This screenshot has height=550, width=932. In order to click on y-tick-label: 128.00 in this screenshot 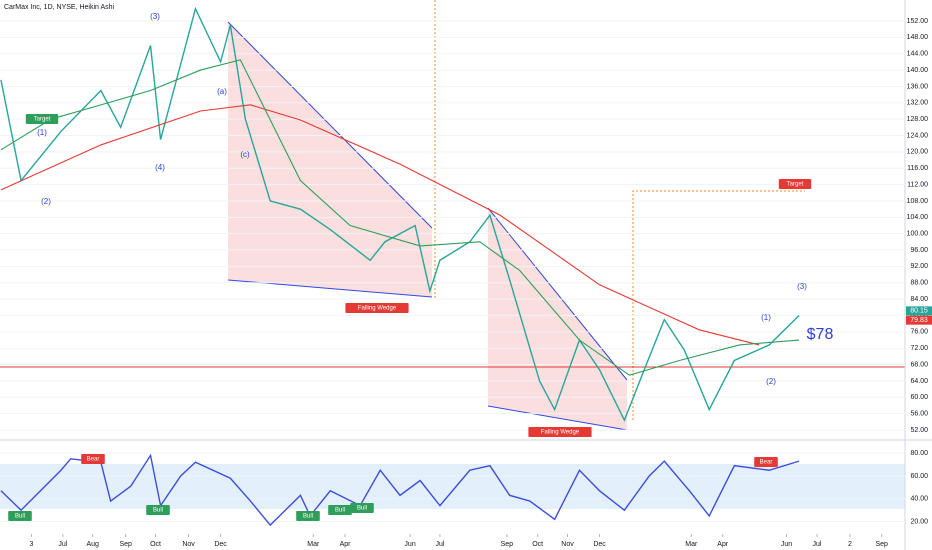, I will do `click(918, 119)`.